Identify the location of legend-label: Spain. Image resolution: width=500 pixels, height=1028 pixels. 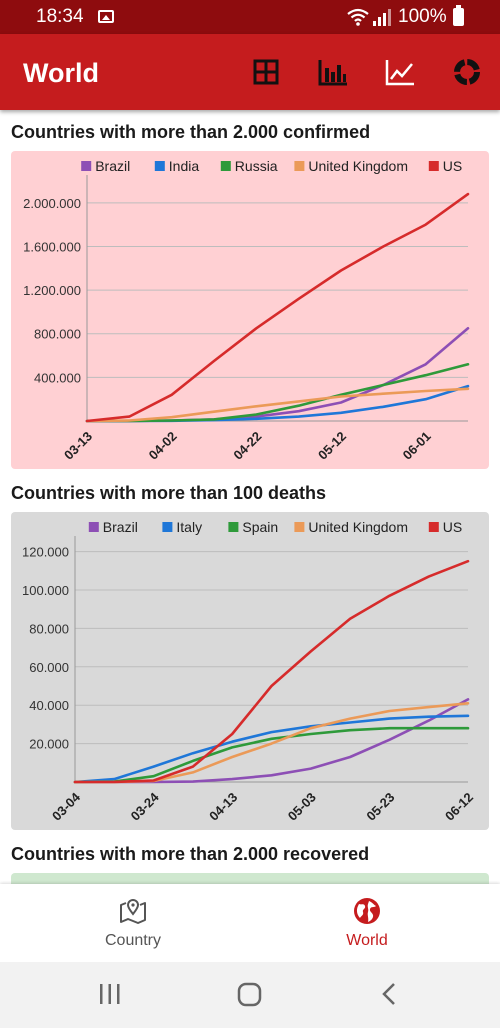
(260, 527).